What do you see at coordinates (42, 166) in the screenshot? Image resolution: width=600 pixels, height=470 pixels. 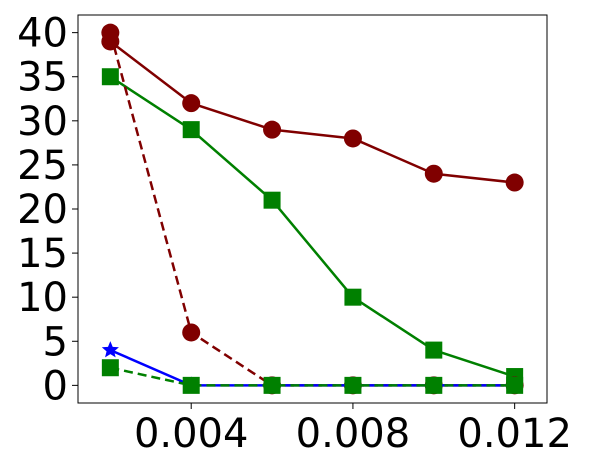 I see `y-tick-label: 25` at bounding box center [42, 166].